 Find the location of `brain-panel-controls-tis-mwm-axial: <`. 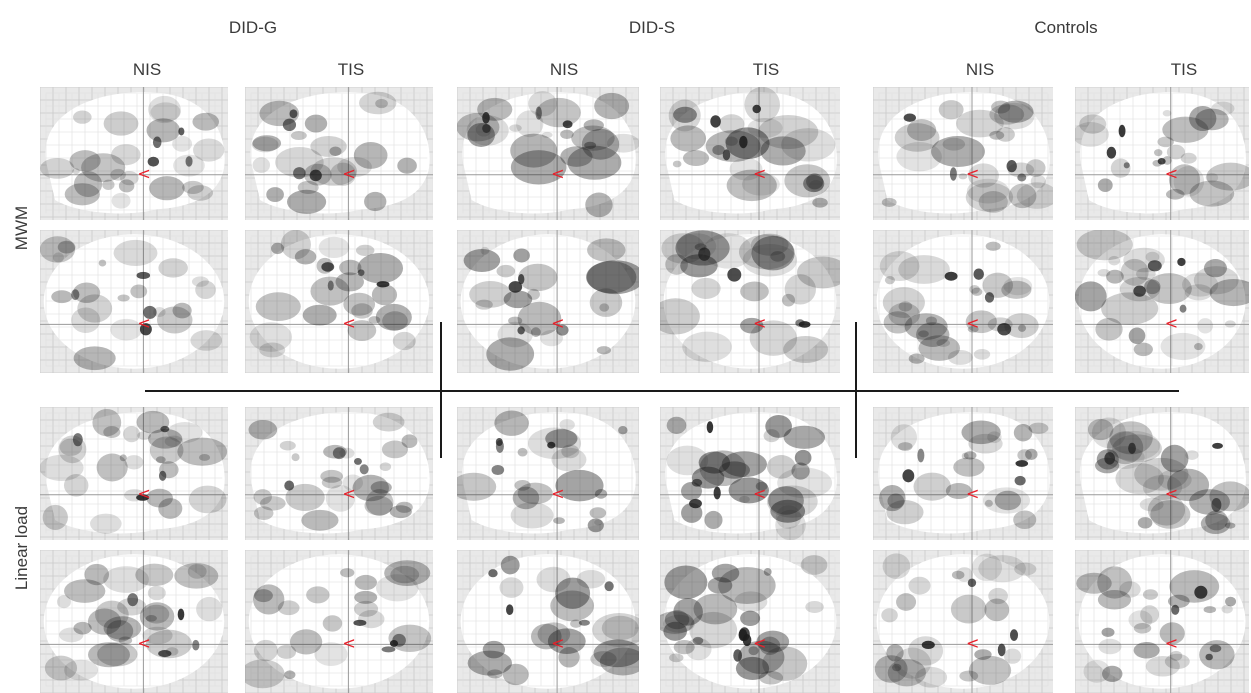

brain-panel-controls-tis-mwm-axial: < is located at coordinates (1162, 301).